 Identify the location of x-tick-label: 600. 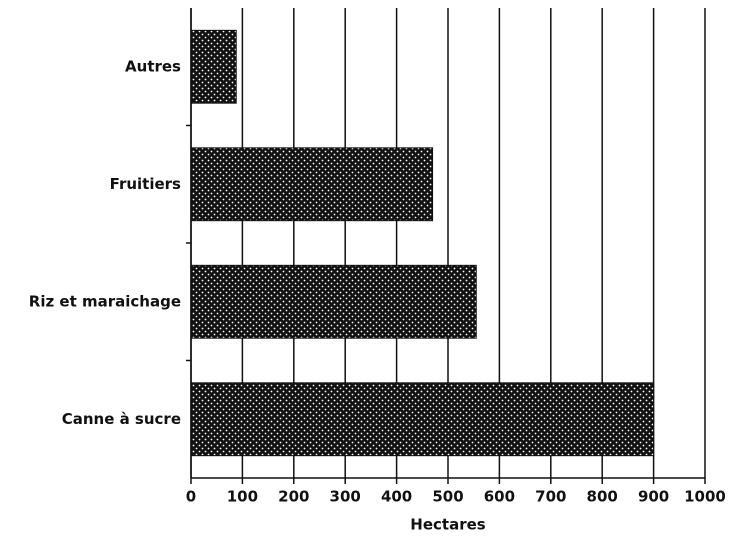
(499, 497).